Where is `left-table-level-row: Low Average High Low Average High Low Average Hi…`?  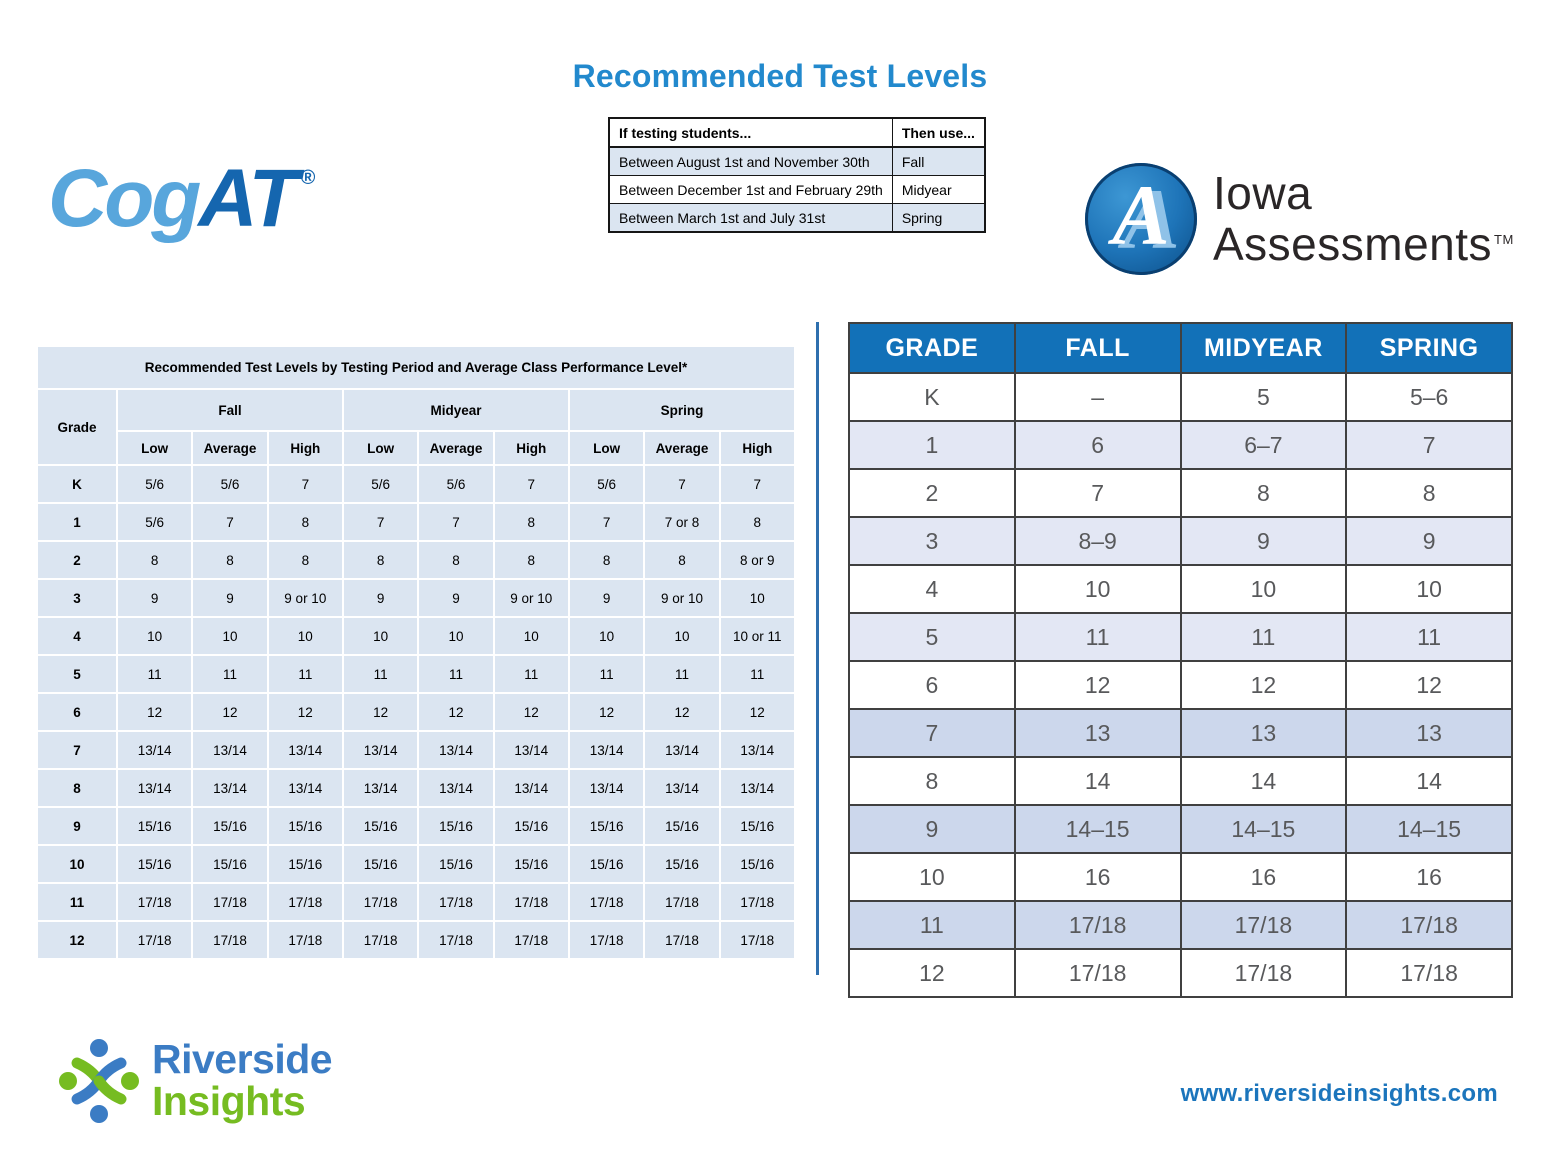
left-table-level-row: Low Average High Low Average High Low Average Hi… is located at coordinates (416, 448).